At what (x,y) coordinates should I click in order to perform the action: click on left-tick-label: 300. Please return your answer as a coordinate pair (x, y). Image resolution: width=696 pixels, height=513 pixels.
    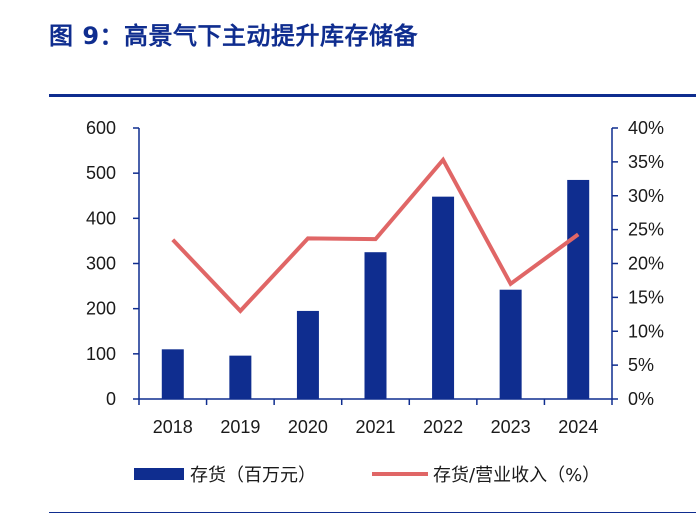
    Looking at the image, I should click on (101, 264).